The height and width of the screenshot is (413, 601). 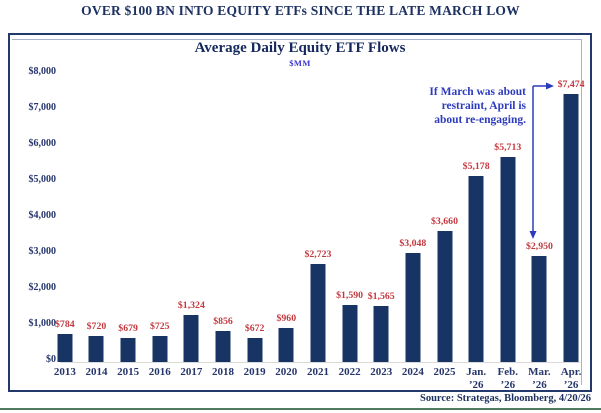 I want to click on y-axis-label: $7,000, so click(x=42, y=107).